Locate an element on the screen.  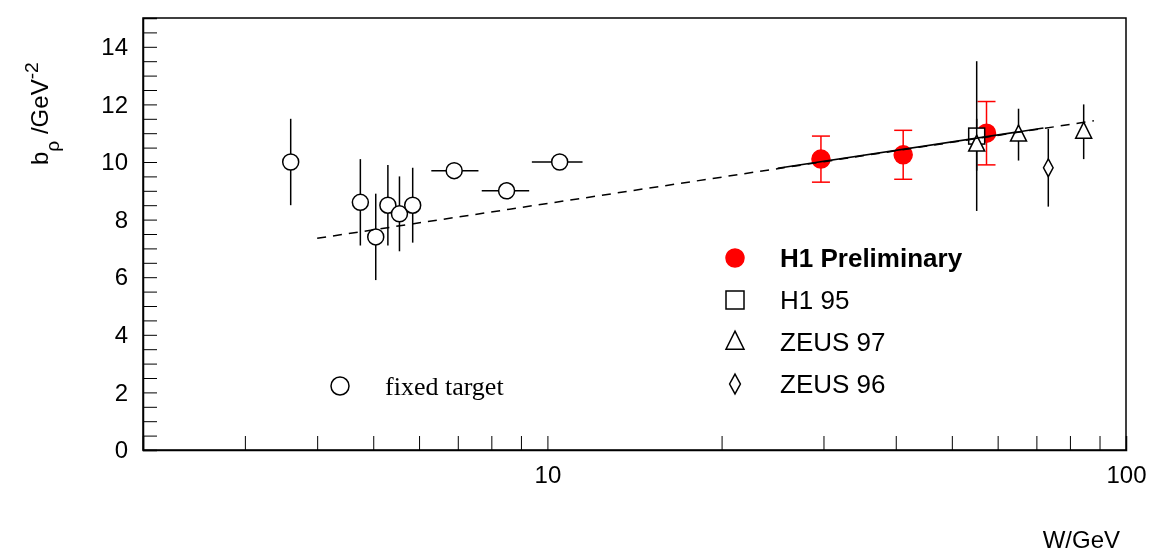
y-tick-label: 10 is located at coordinates (114, 162).